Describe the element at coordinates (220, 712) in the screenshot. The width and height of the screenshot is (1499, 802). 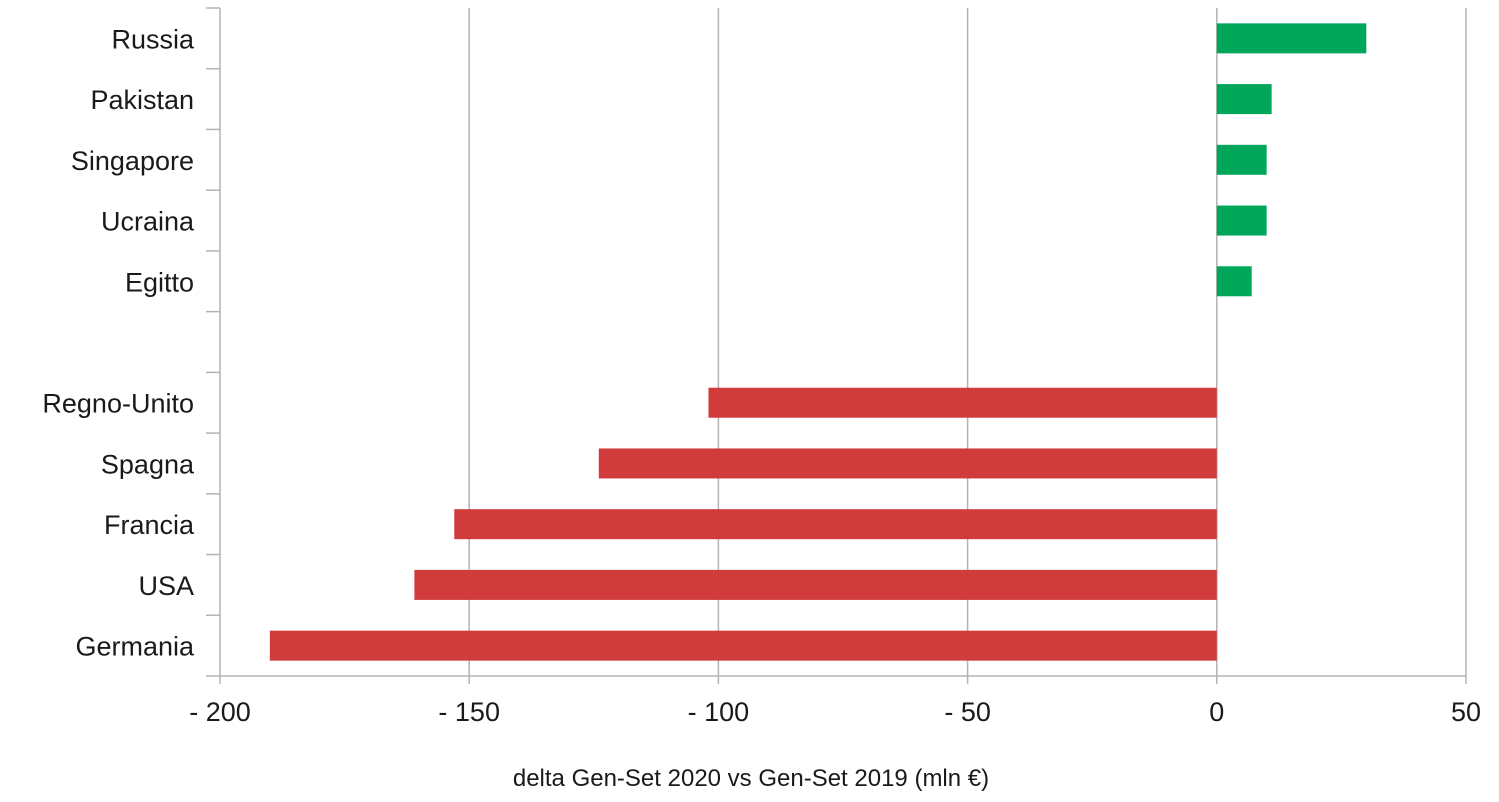
I see `x-tick-label: - 200` at that location.